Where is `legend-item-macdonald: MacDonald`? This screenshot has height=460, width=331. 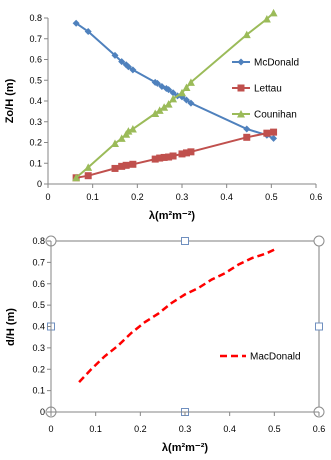
legend-item-macdonald: MacDonald is located at coordinates (260, 357).